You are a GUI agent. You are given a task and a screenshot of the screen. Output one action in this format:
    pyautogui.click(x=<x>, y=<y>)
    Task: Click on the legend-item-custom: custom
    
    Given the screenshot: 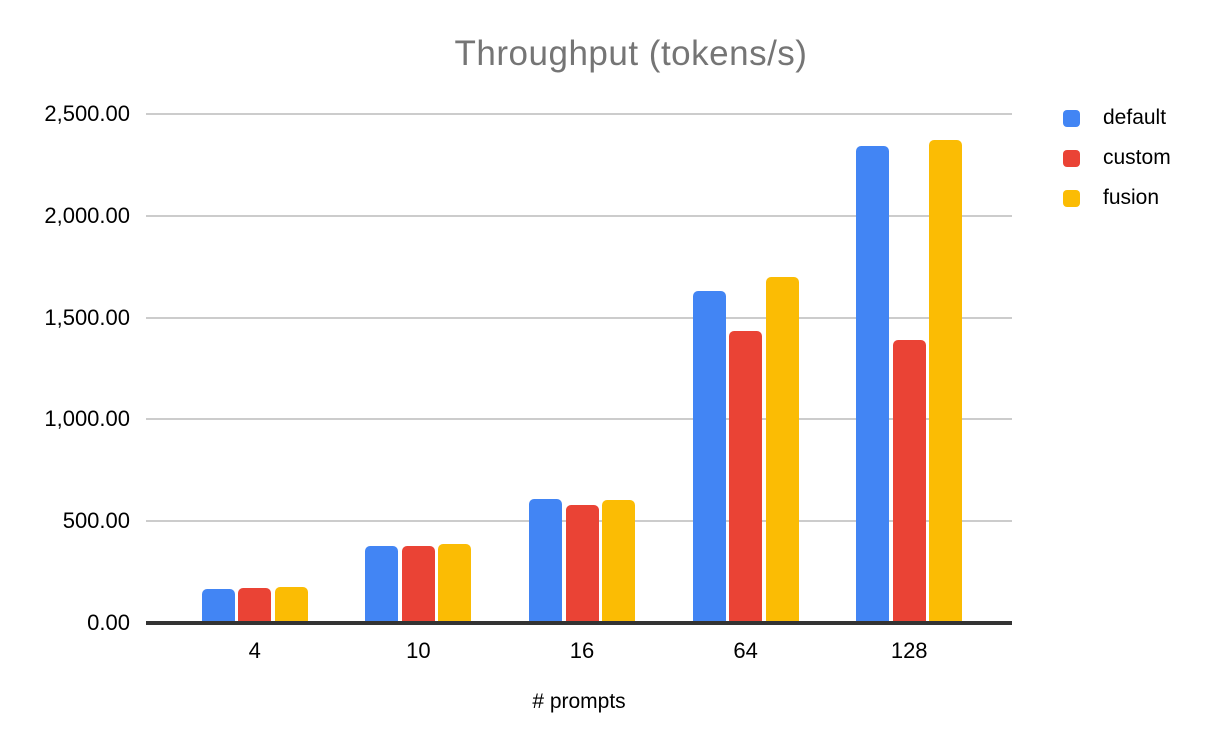 What is the action you would take?
    pyautogui.click(x=1117, y=157)
    